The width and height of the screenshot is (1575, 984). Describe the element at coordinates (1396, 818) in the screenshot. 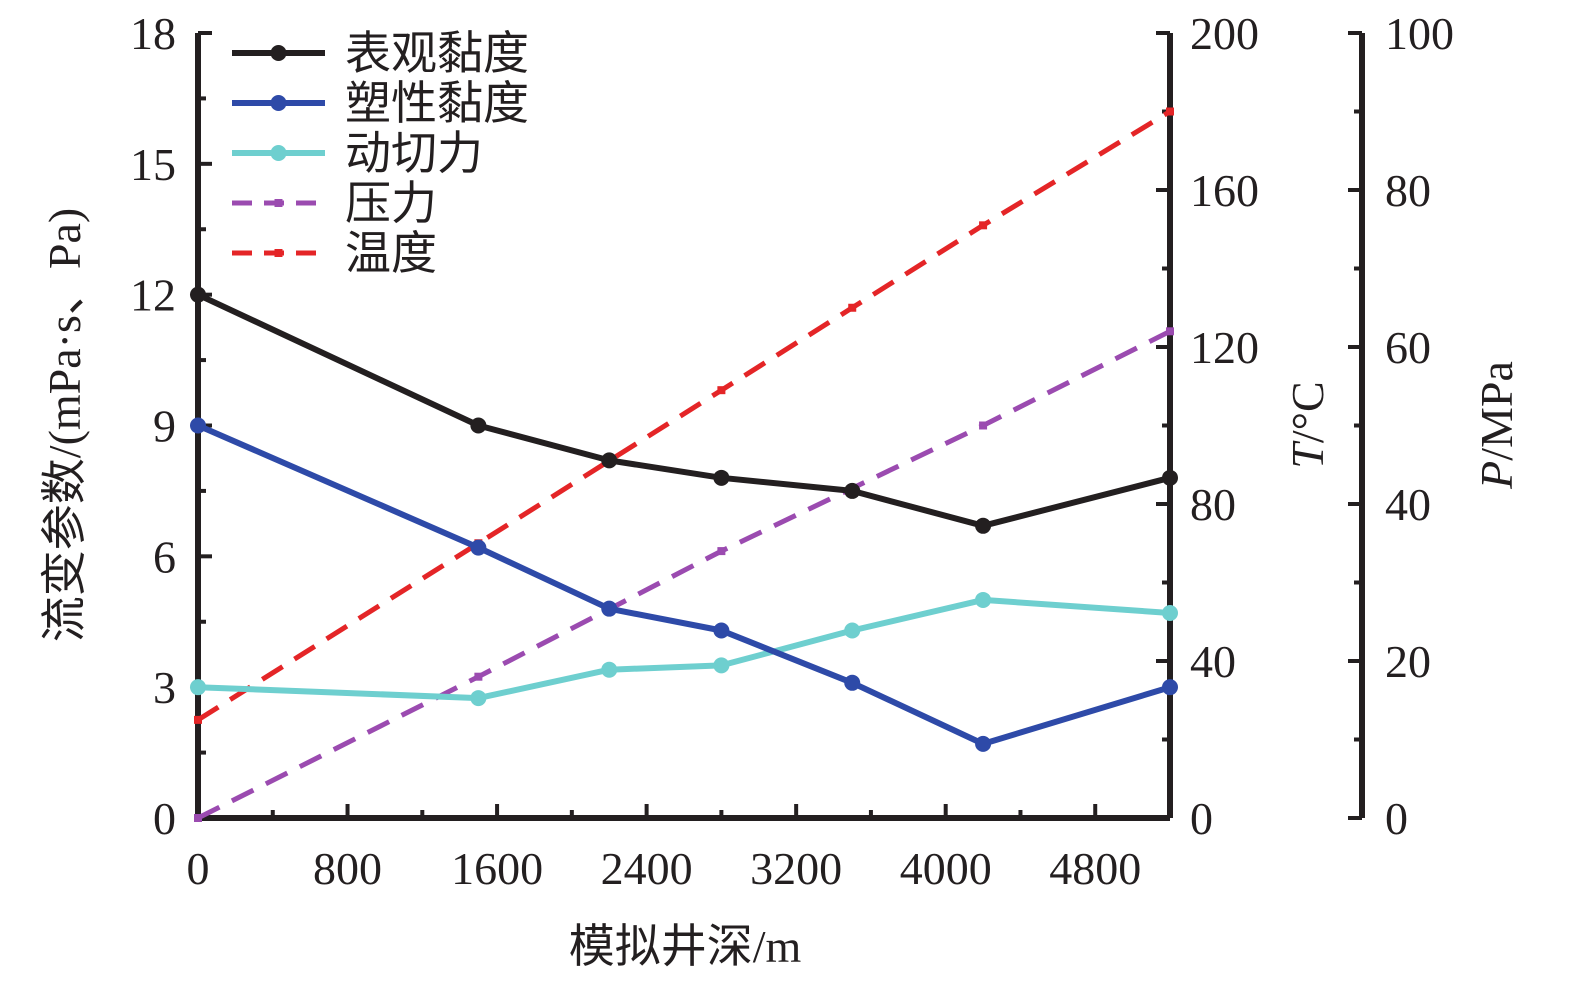

I see `pressure-tick-label: 0` at that location.